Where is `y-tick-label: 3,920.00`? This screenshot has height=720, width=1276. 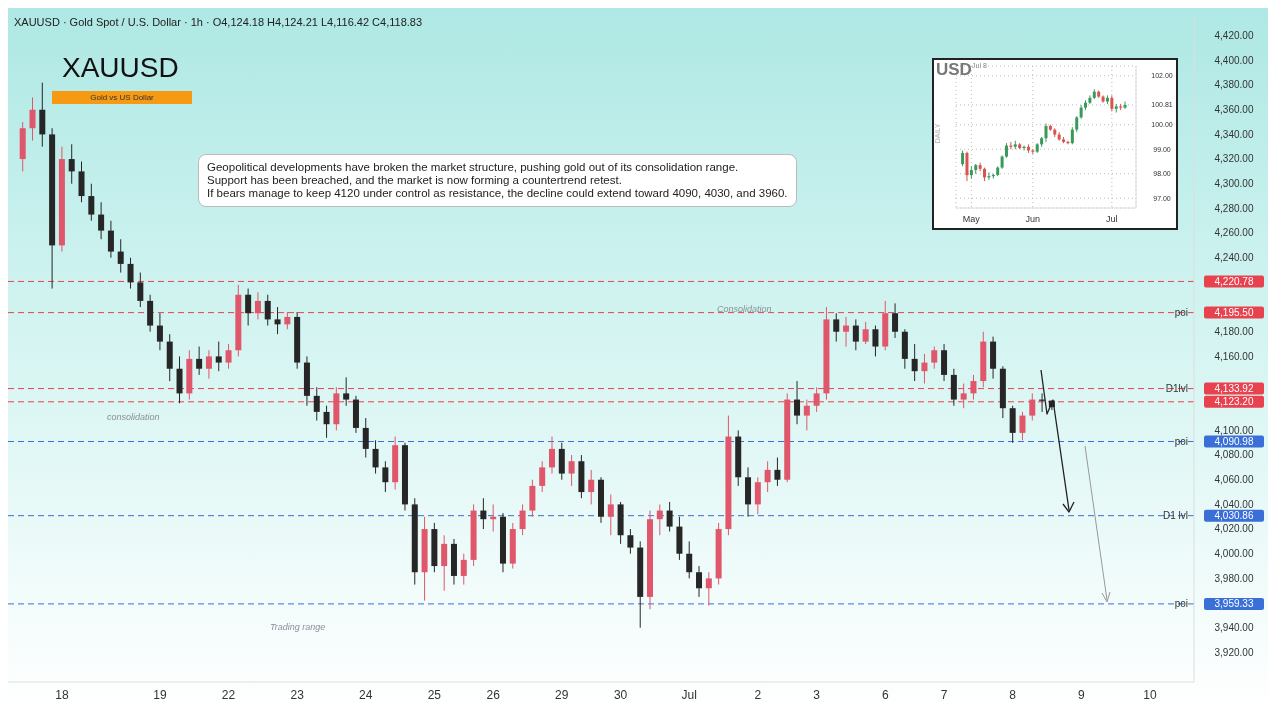
y-tick-label: 3,920.00 is located at coordinates (1234, 652).